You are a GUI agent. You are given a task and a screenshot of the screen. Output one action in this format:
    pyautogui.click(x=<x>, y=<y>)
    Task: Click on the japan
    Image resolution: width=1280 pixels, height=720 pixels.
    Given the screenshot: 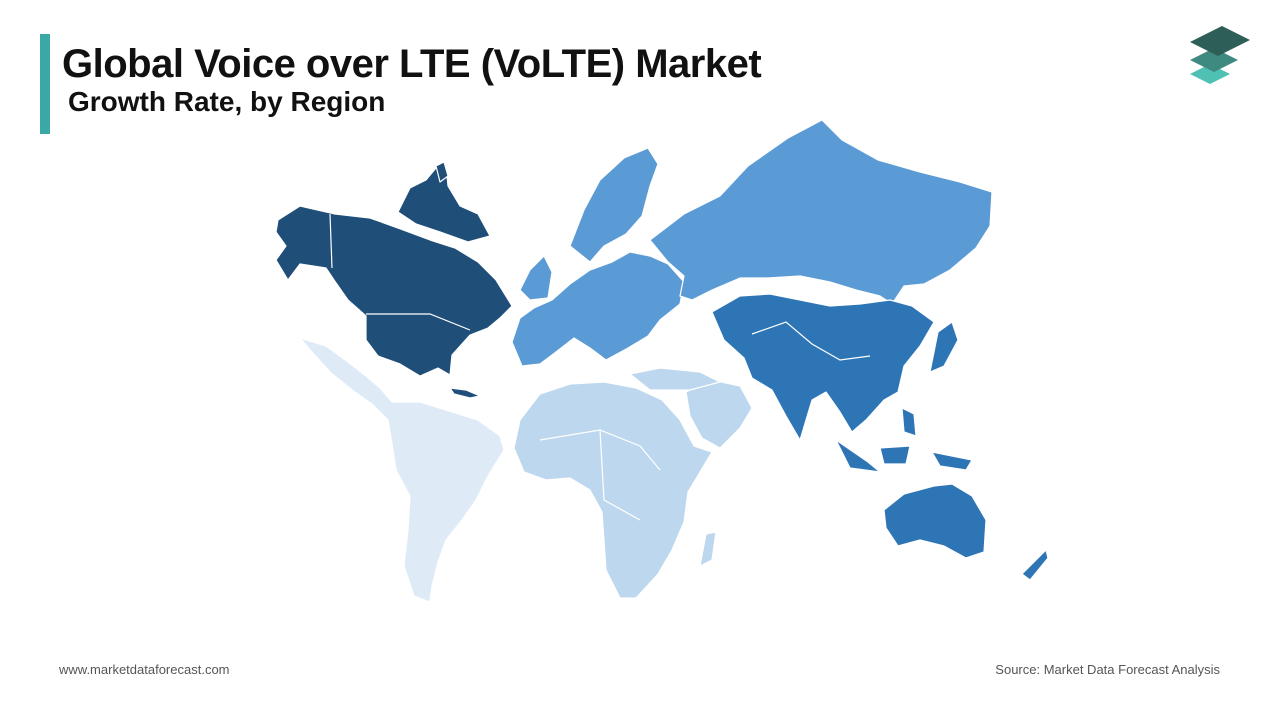 What is the action you would take?
    pyautogui.click(x=944, y=347)
    